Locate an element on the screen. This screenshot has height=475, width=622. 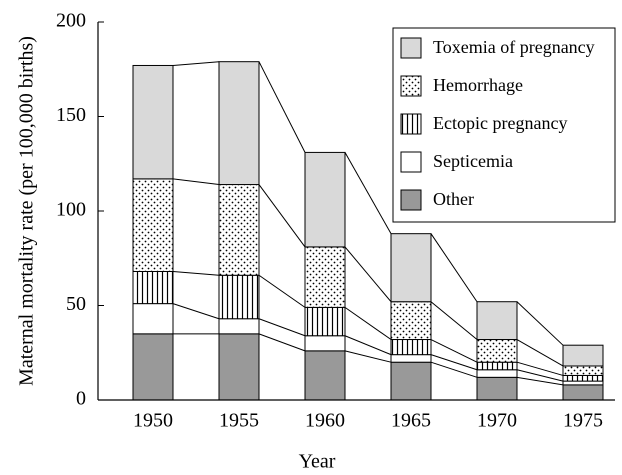
y-tick-label: 200 is located at coordinates (71, 21).